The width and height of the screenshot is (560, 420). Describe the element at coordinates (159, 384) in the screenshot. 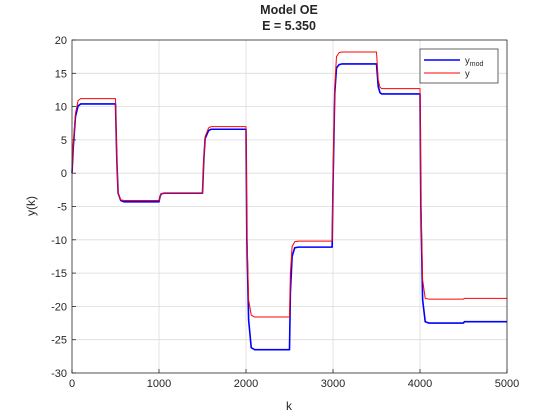

I see `x-tick-label: 1000` at that location.